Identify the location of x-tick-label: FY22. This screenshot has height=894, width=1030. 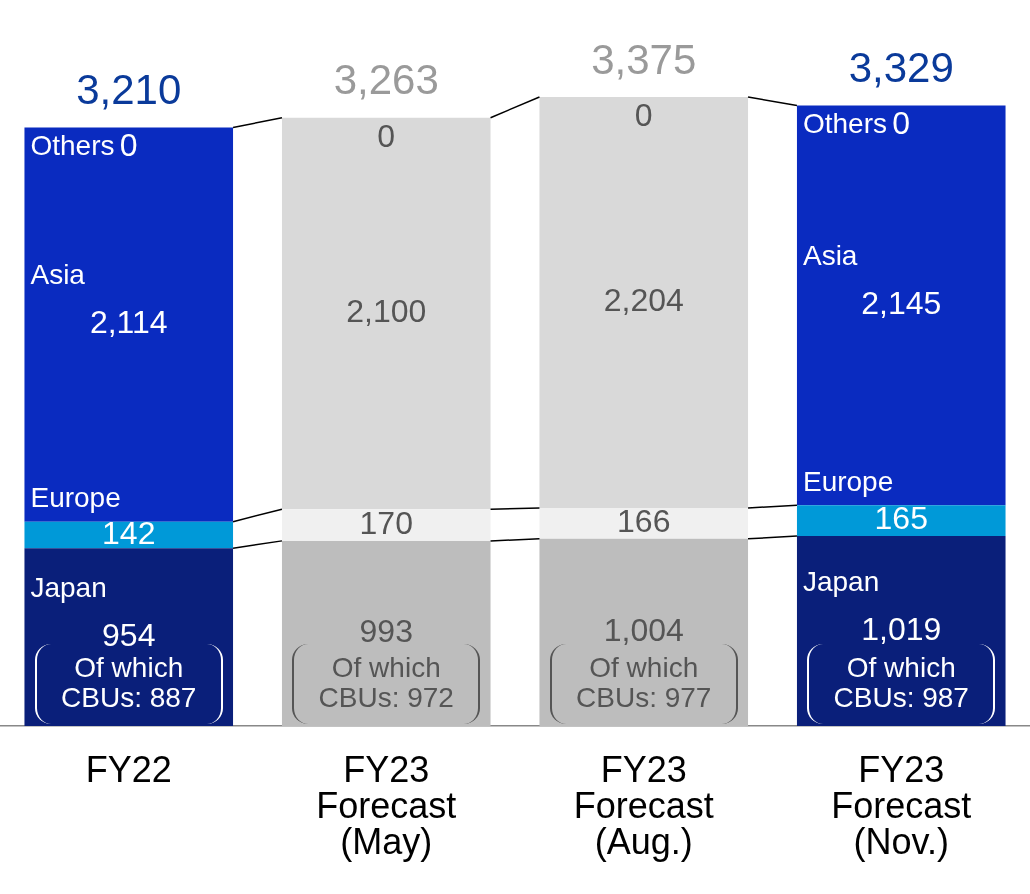
(128, 769).